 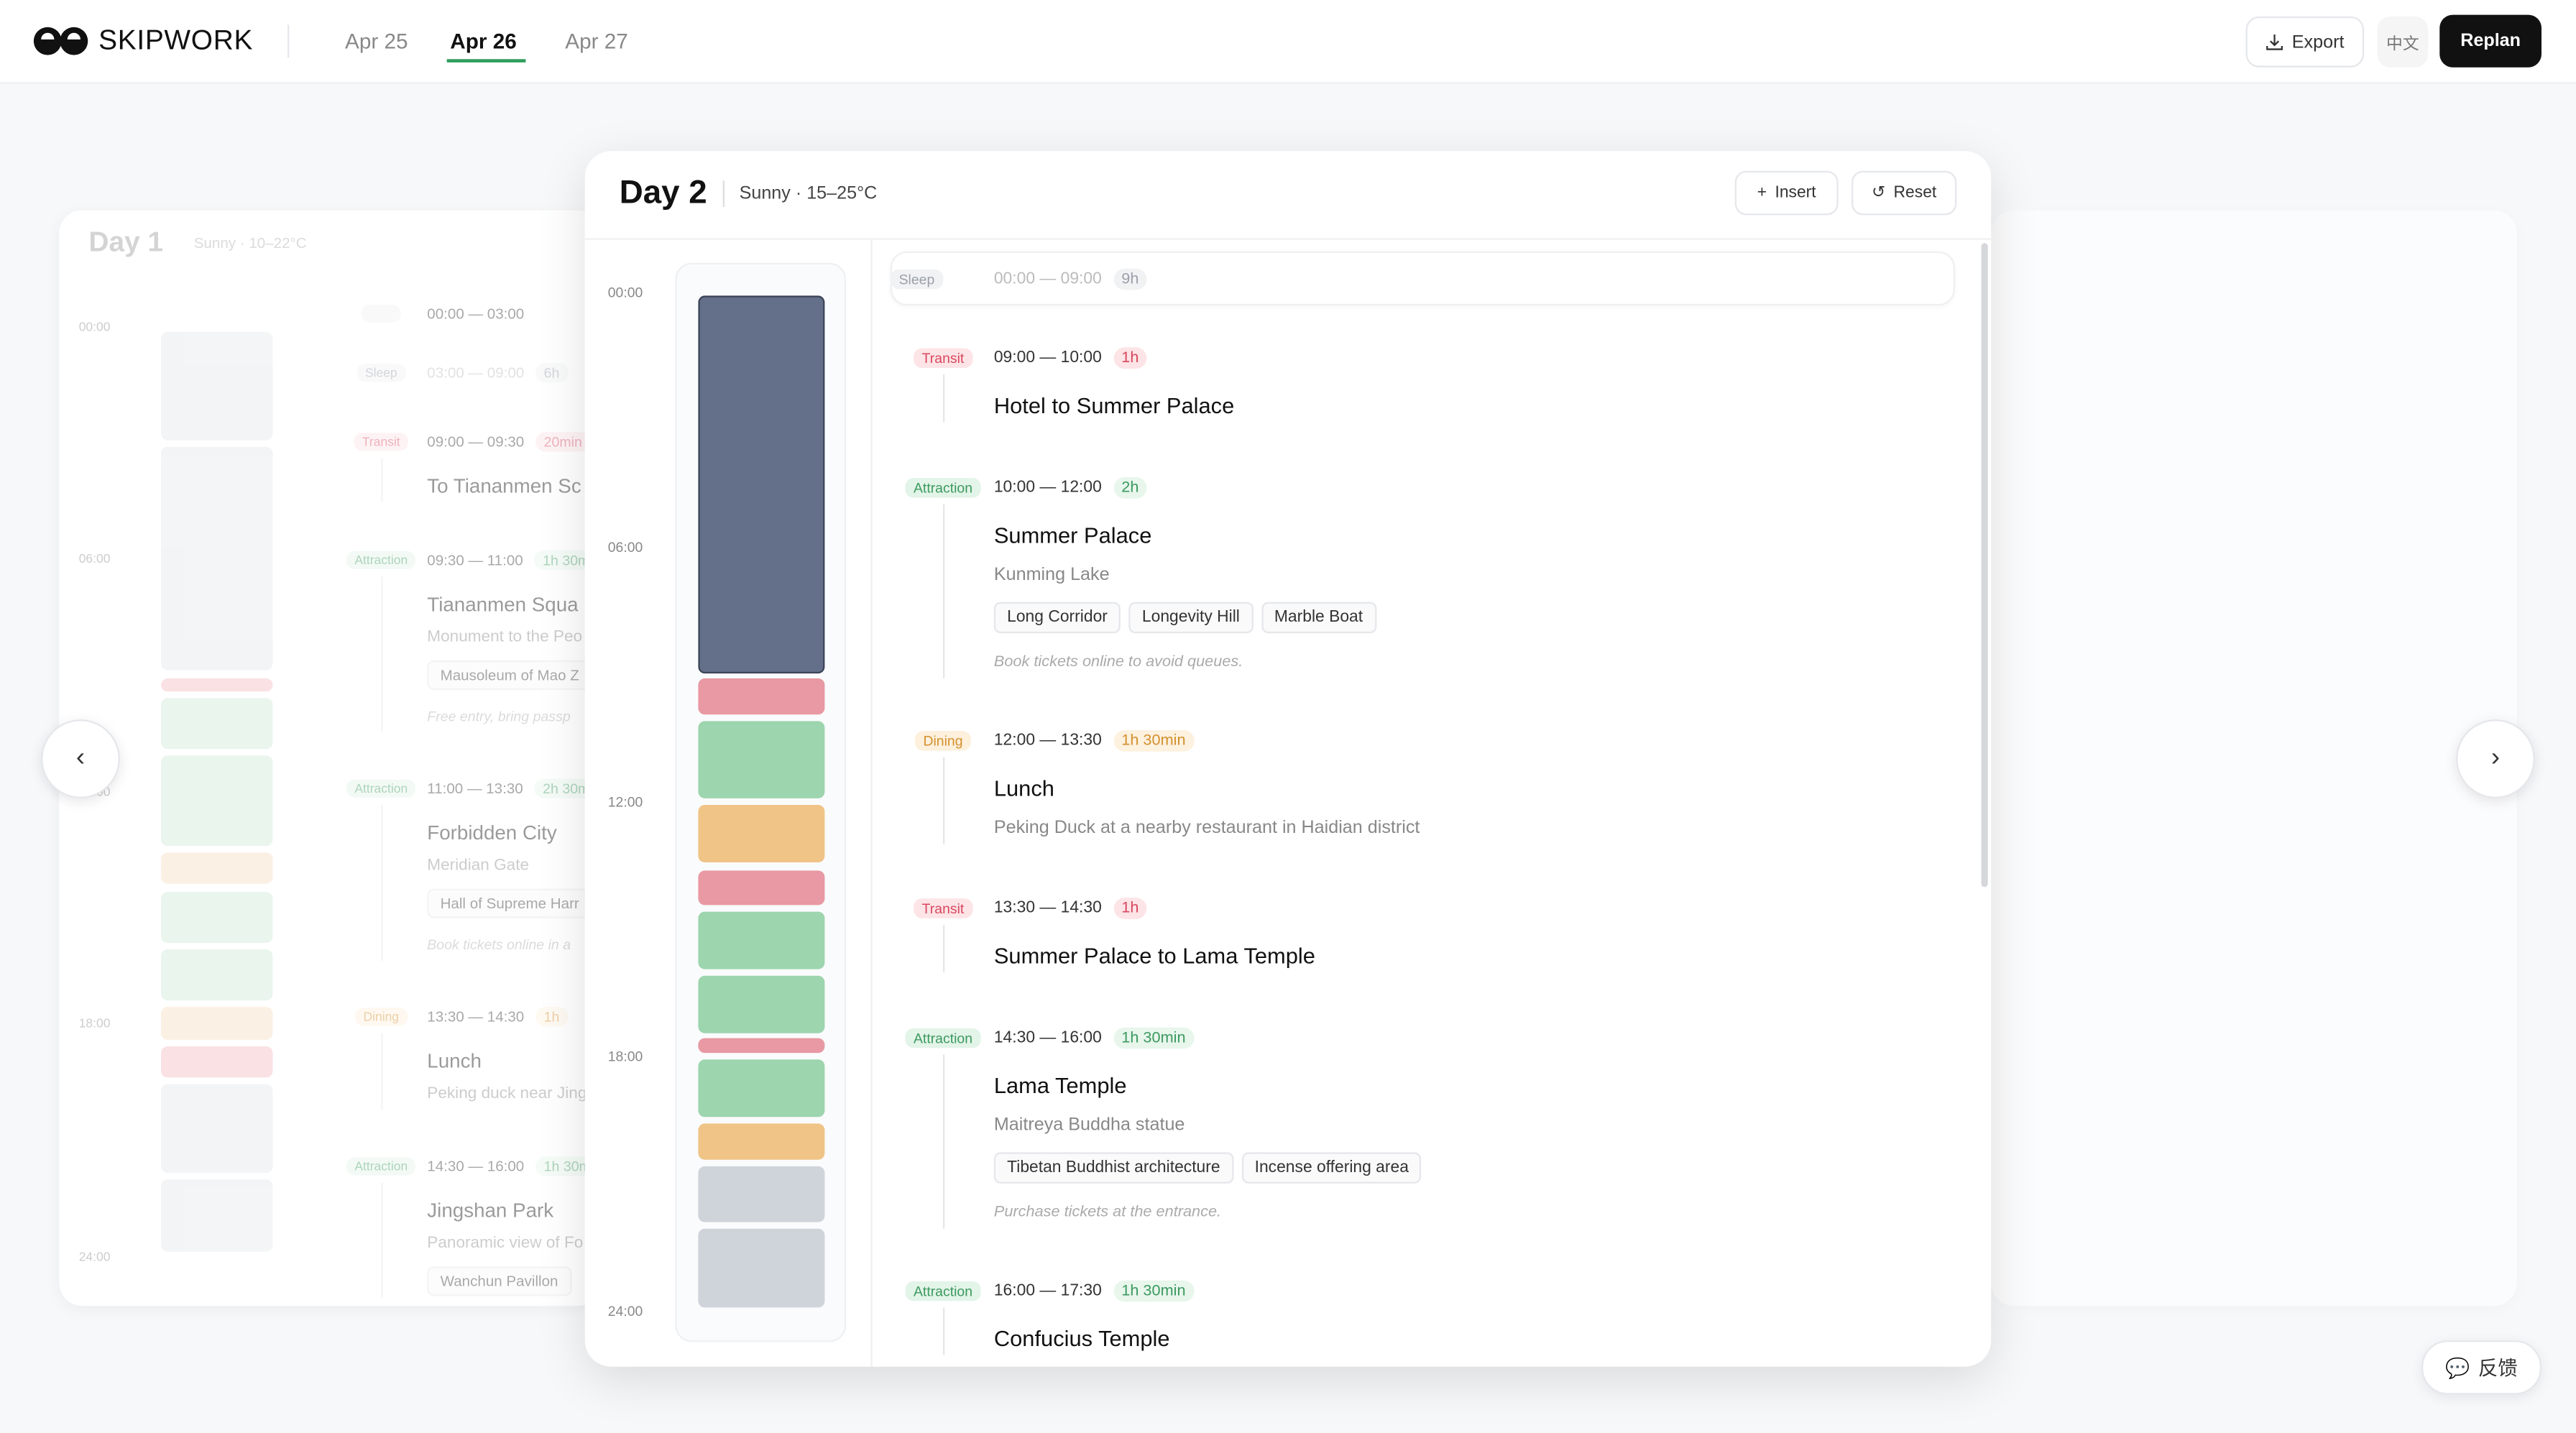 I want to click on duration-pill: 9h, so click(x=1130, y=279).